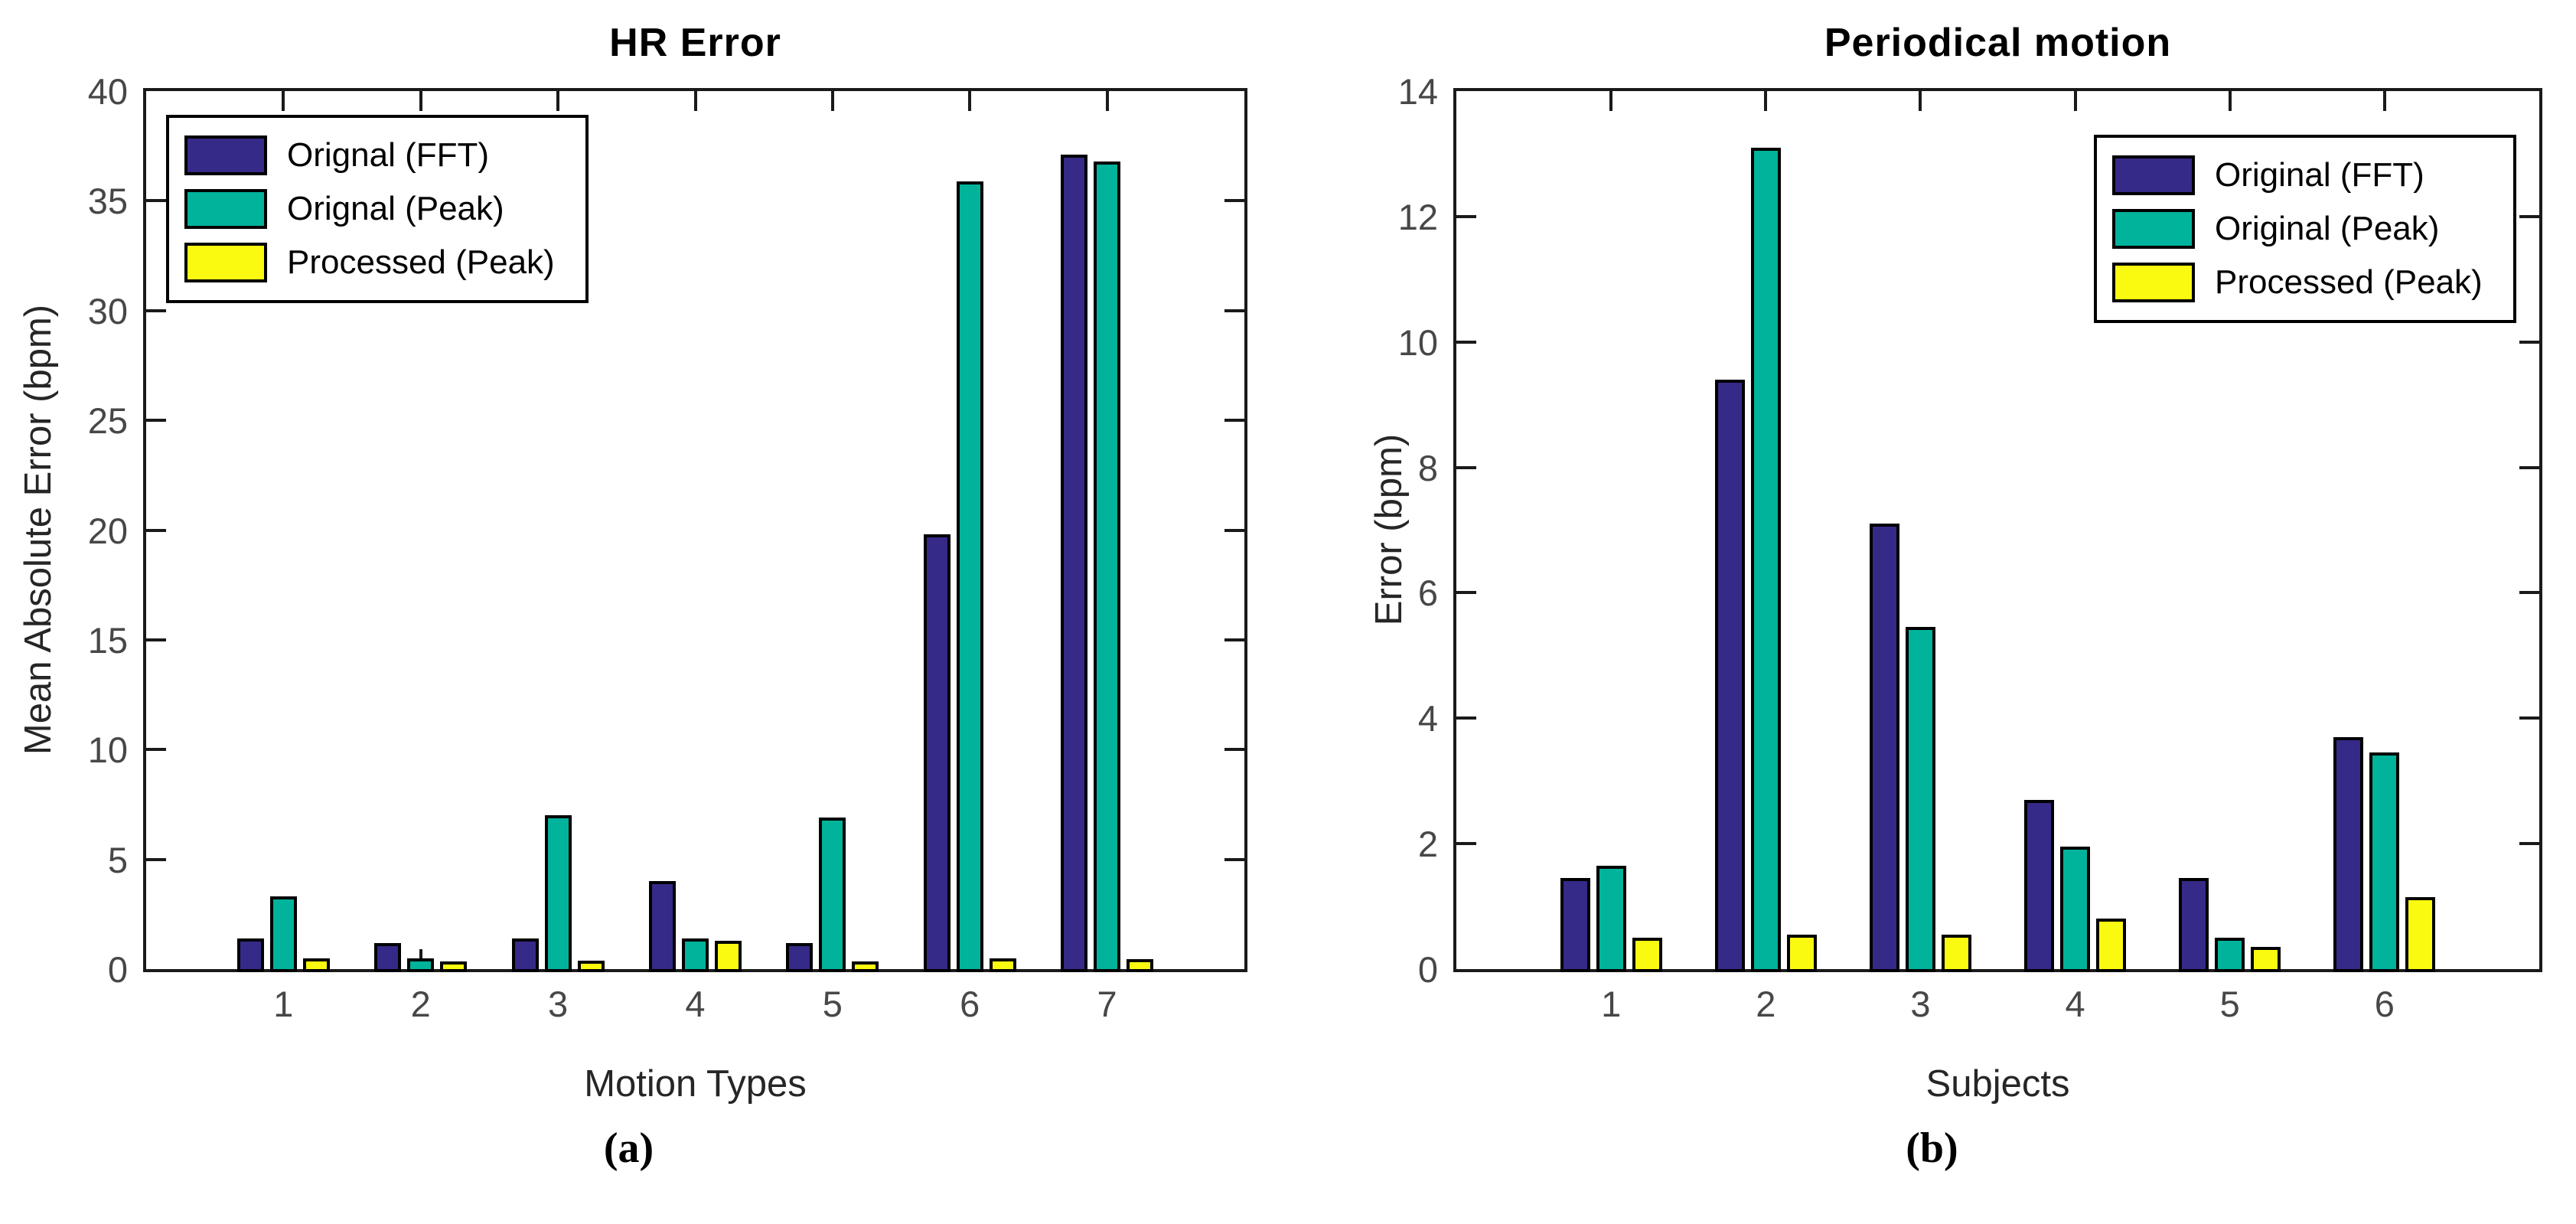 This screenshot has width=2576, height=1224. I want to click on y-tick-label: 35, so click(107, 202).